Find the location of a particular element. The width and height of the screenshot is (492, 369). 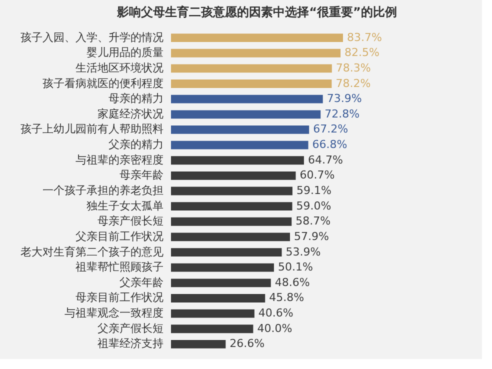

data-label: 40.6% is located at coordinates (276, 313).